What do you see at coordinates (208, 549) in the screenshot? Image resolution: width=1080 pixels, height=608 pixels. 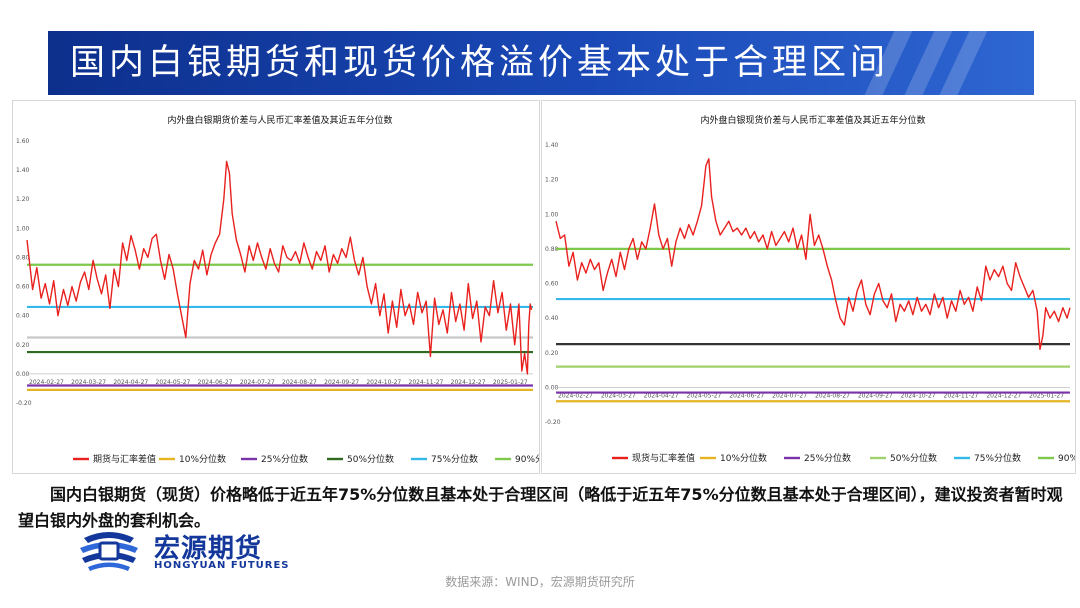 I see `logo-text-cn: 宏源期货` at bounding box center [208, 549].